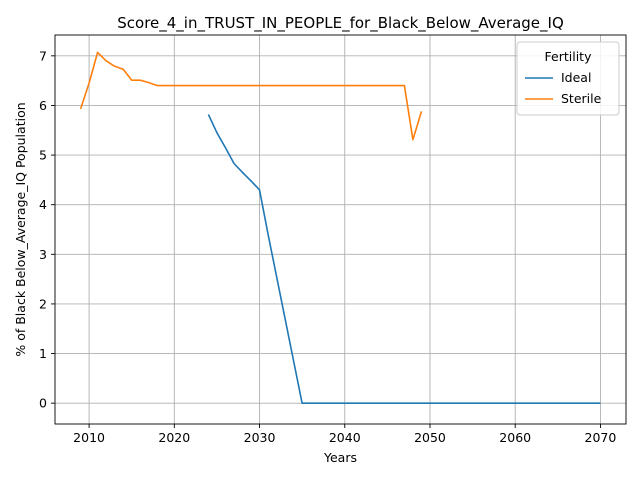 The height and width of the screenshot is (480, 640). What do you see at coordinates (43, 105) in the screenshot?
I see `y-tick-label: 6` at bounding box center [43, 105].